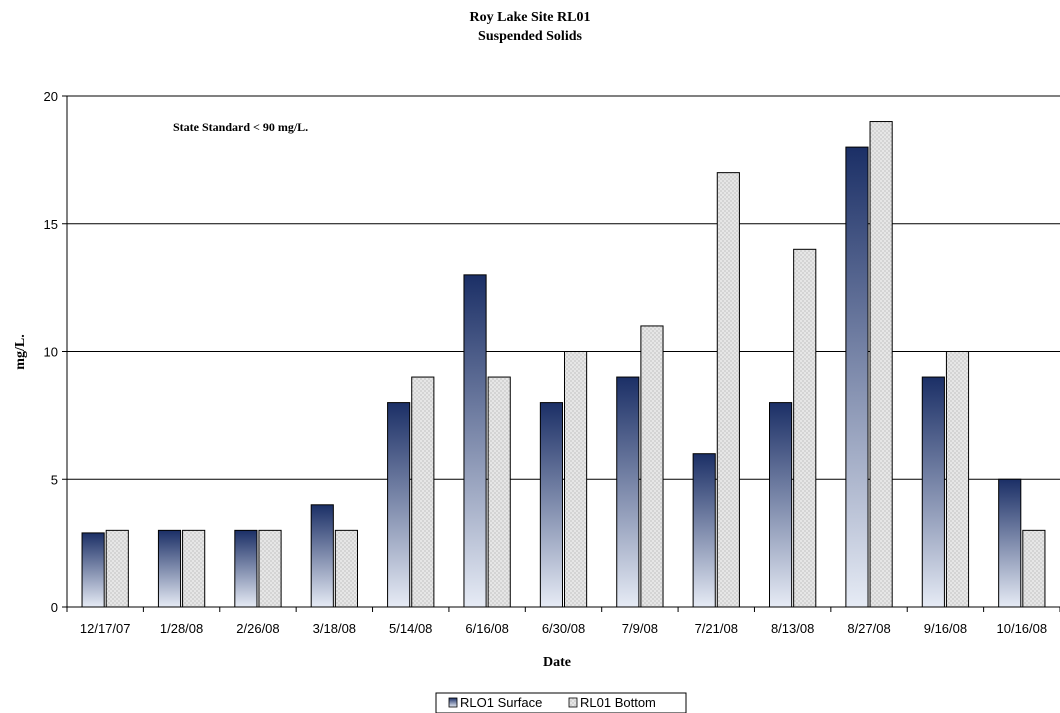 The height and width of the screenshot is (713, 1060). I want to click on y-tick-label: 0, so click(54, 607).